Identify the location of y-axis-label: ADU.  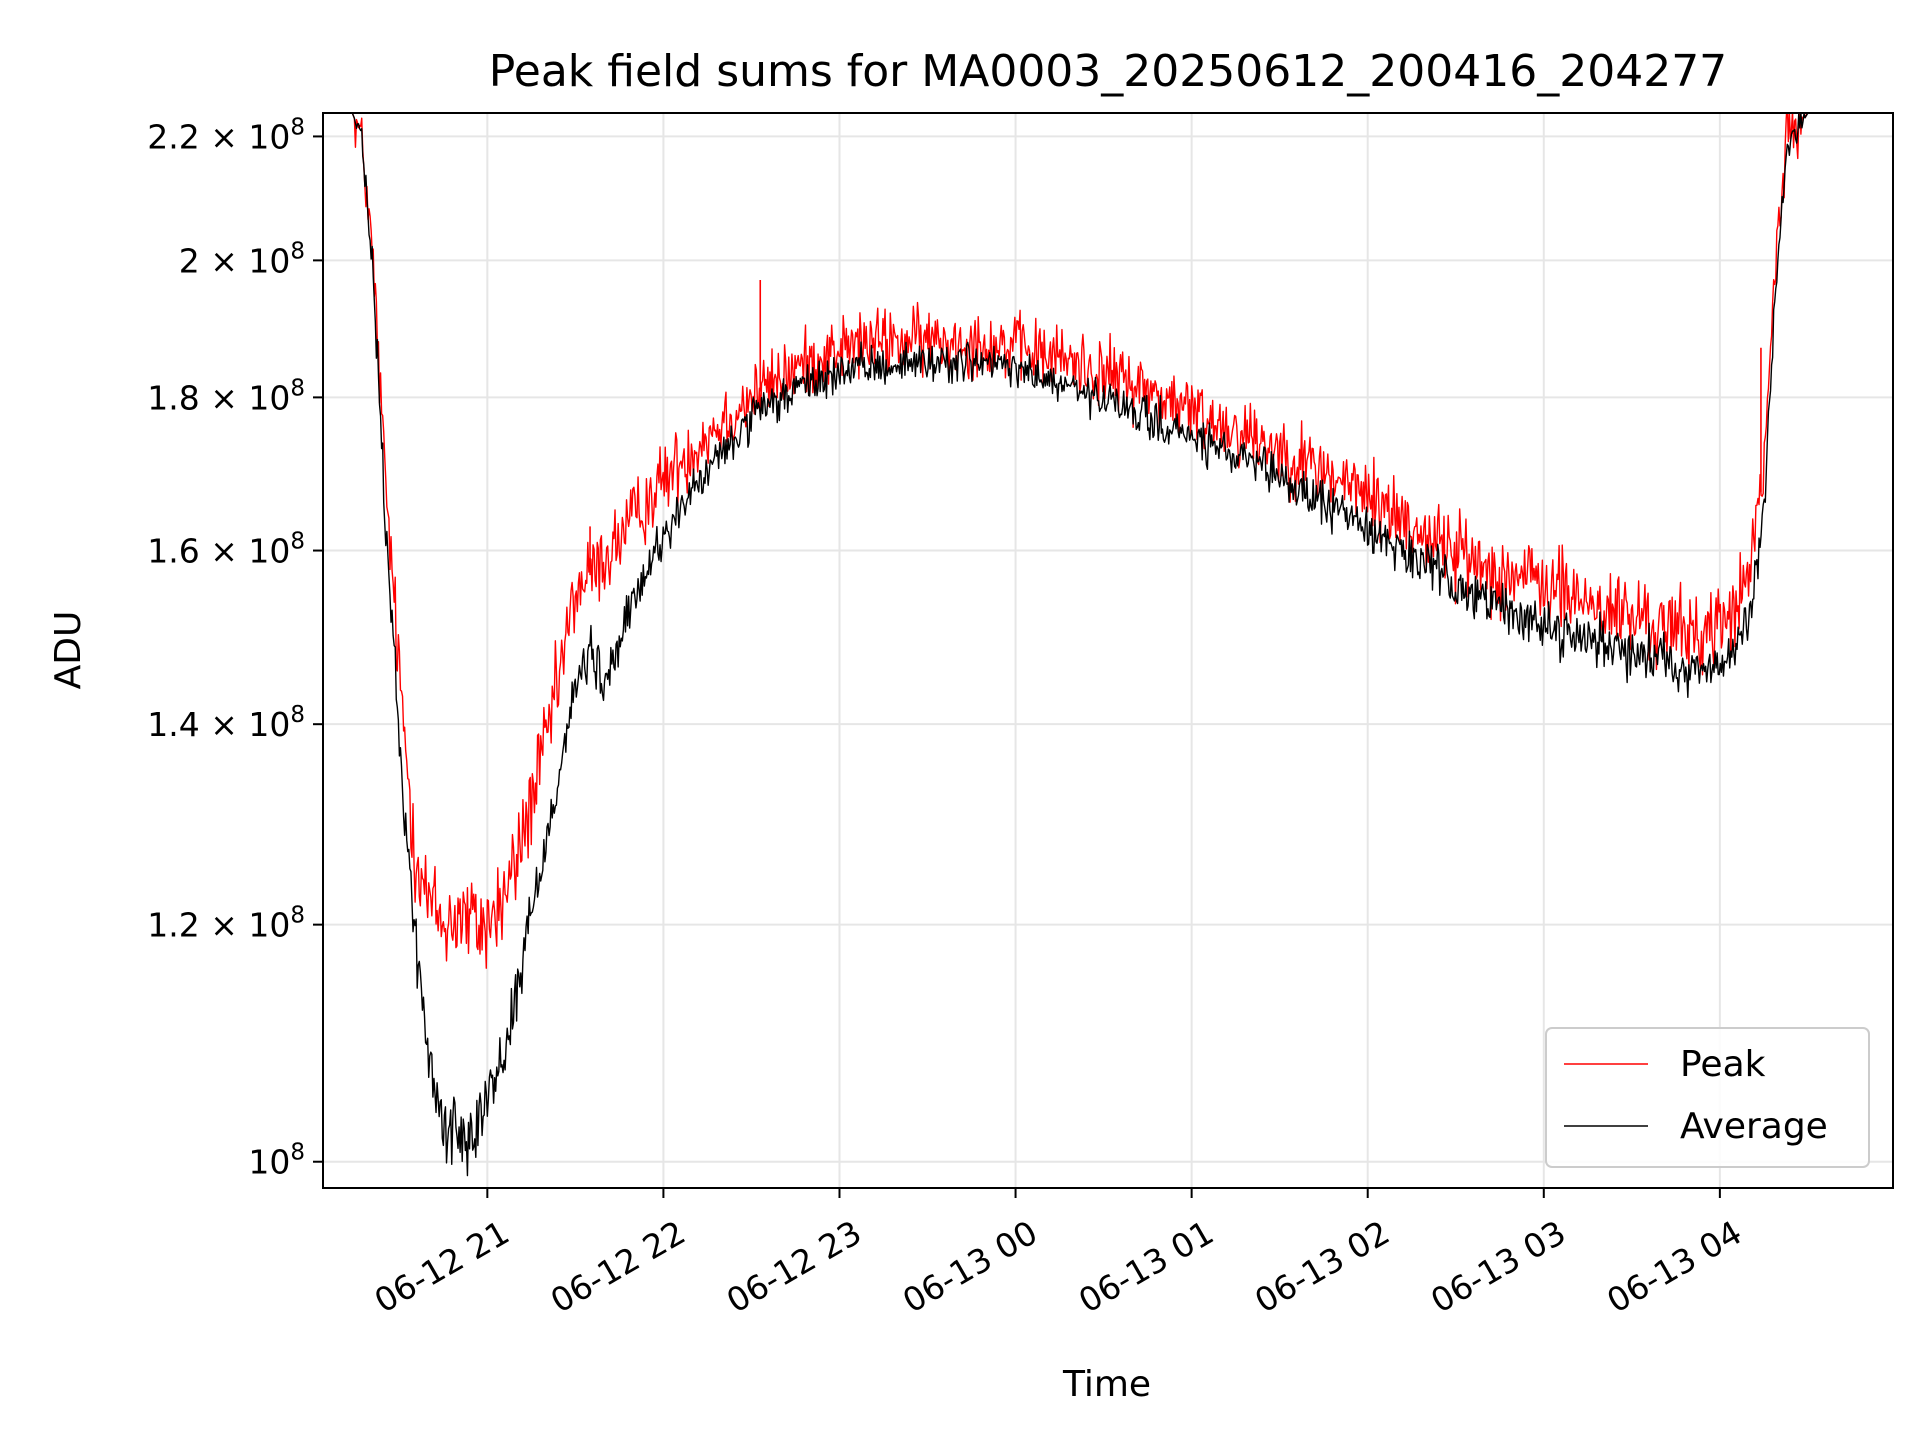
(68, 650).